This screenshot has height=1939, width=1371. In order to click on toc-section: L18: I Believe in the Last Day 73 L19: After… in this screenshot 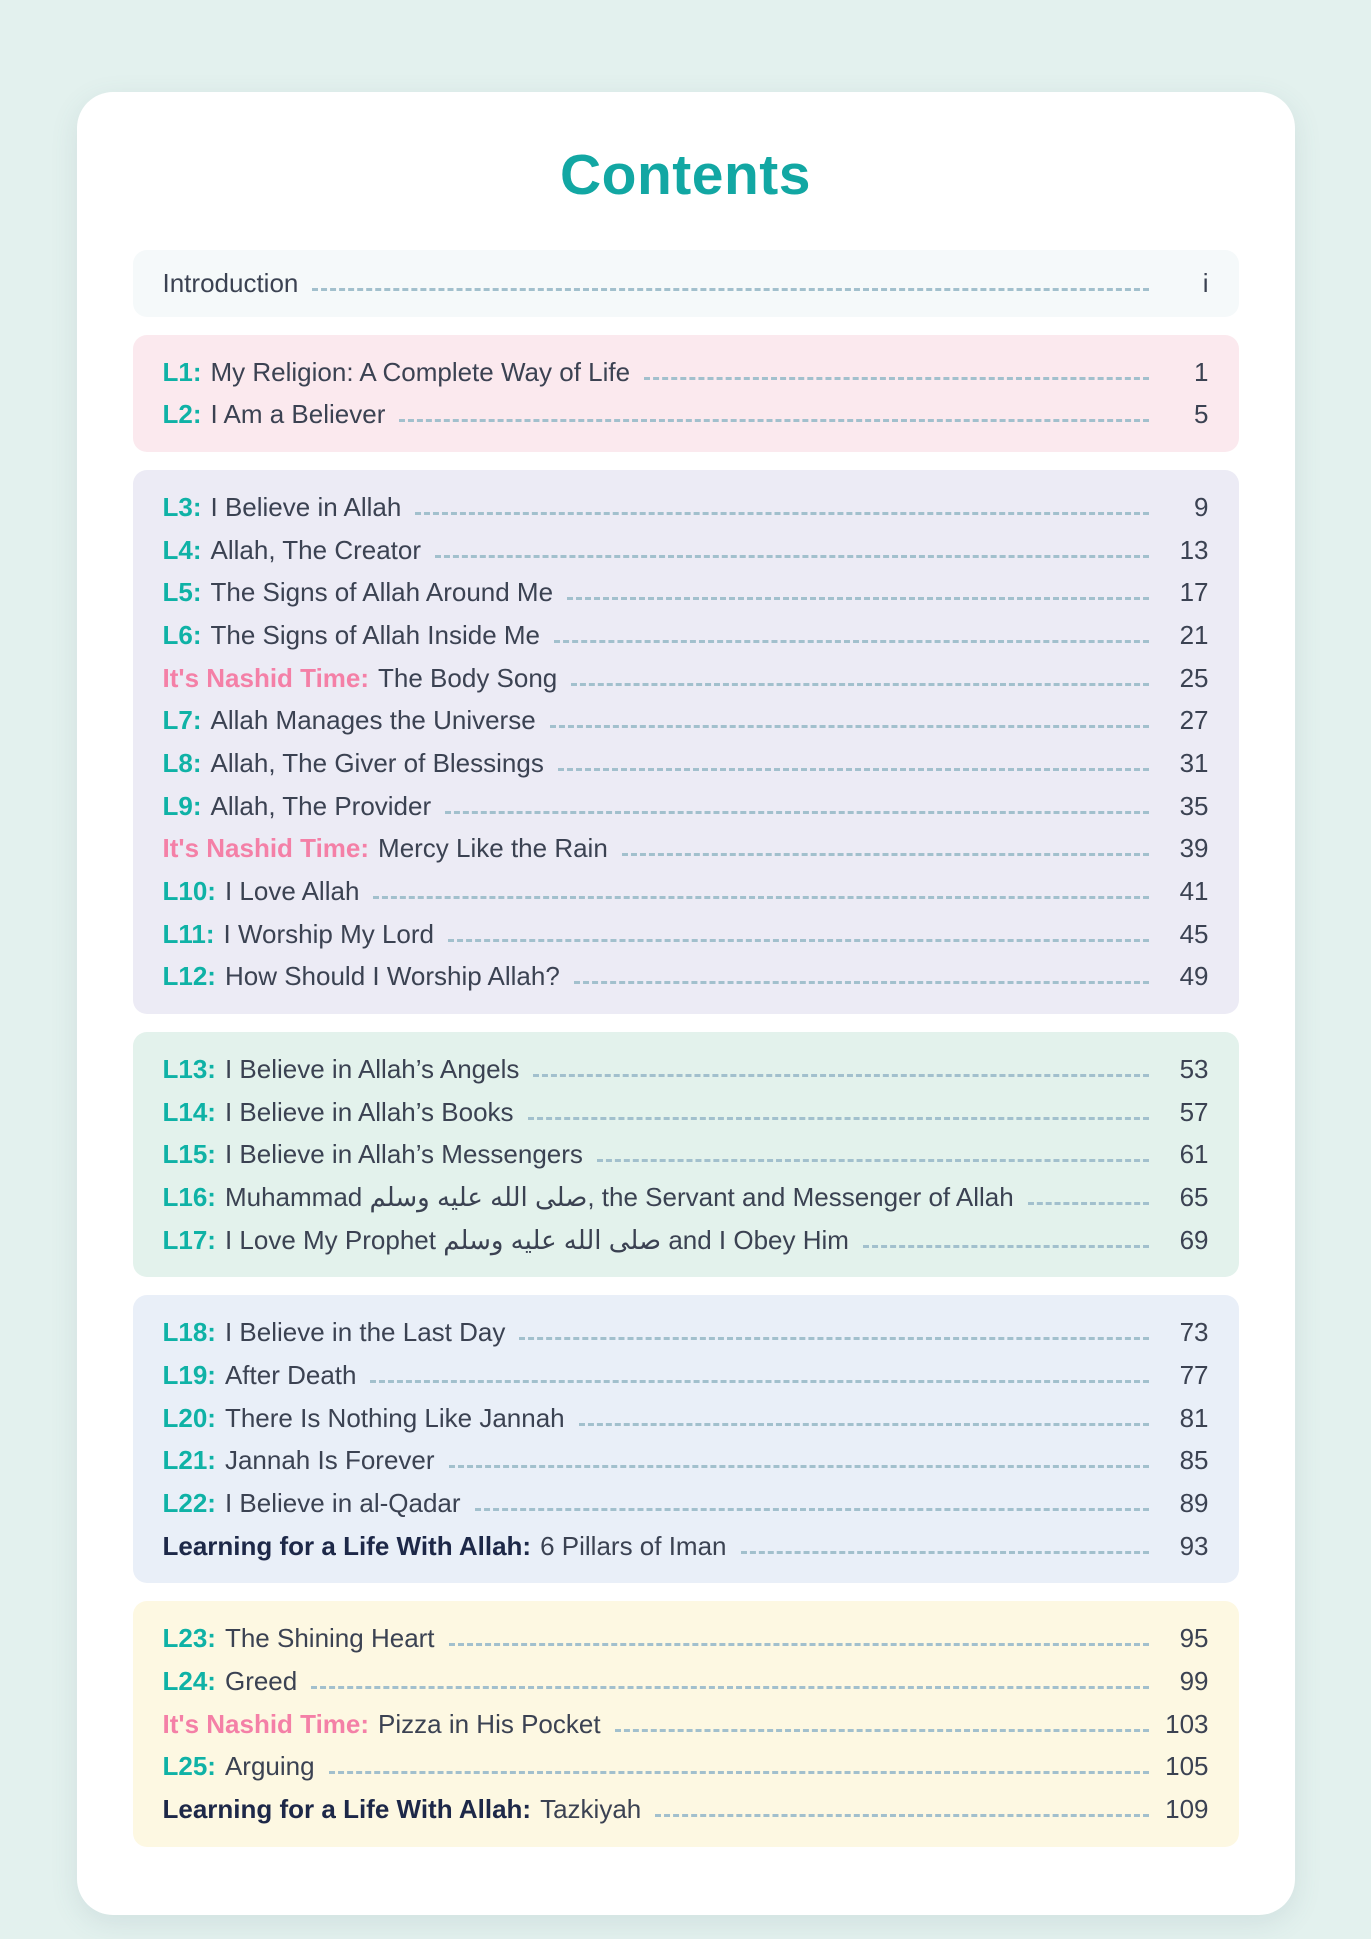, I will do `click(685, 1439)`.